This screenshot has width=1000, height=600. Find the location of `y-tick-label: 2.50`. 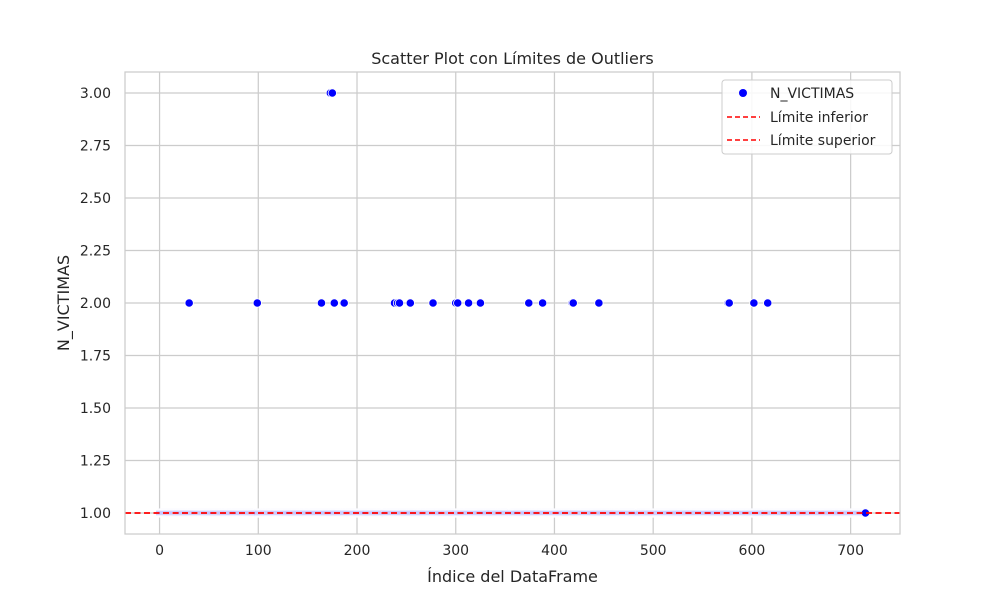

y-tick-label: 2.50 is located at coordinates (95, 199).